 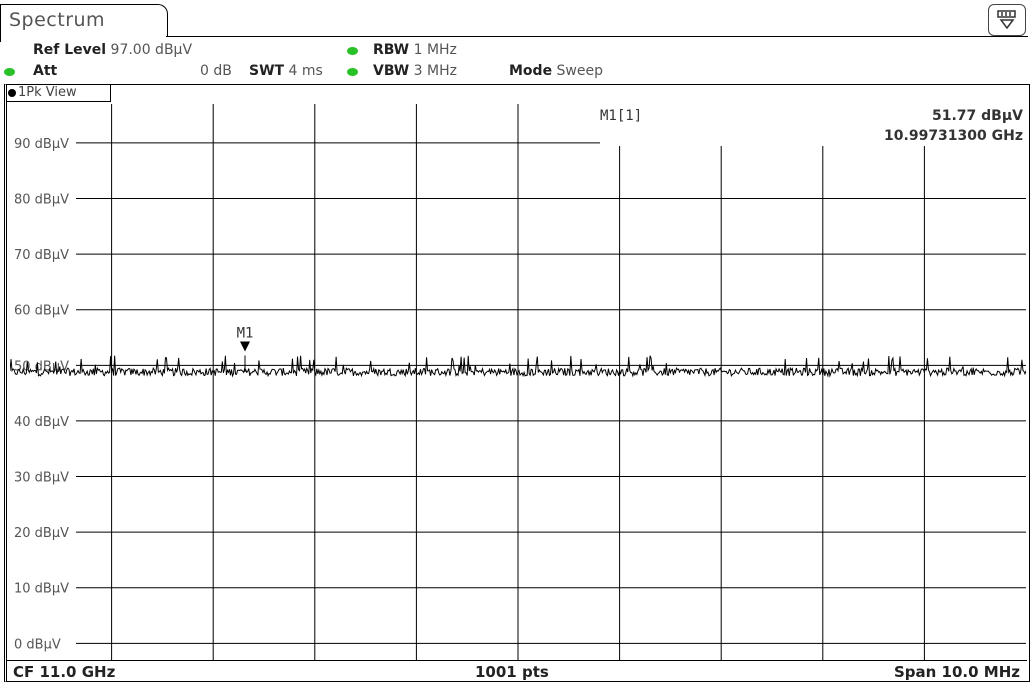 What do you see at coordinates (41, 144) in the screenshot?
I see `y-tick-label: 90 dBµV` at bounding box center [41, 144].